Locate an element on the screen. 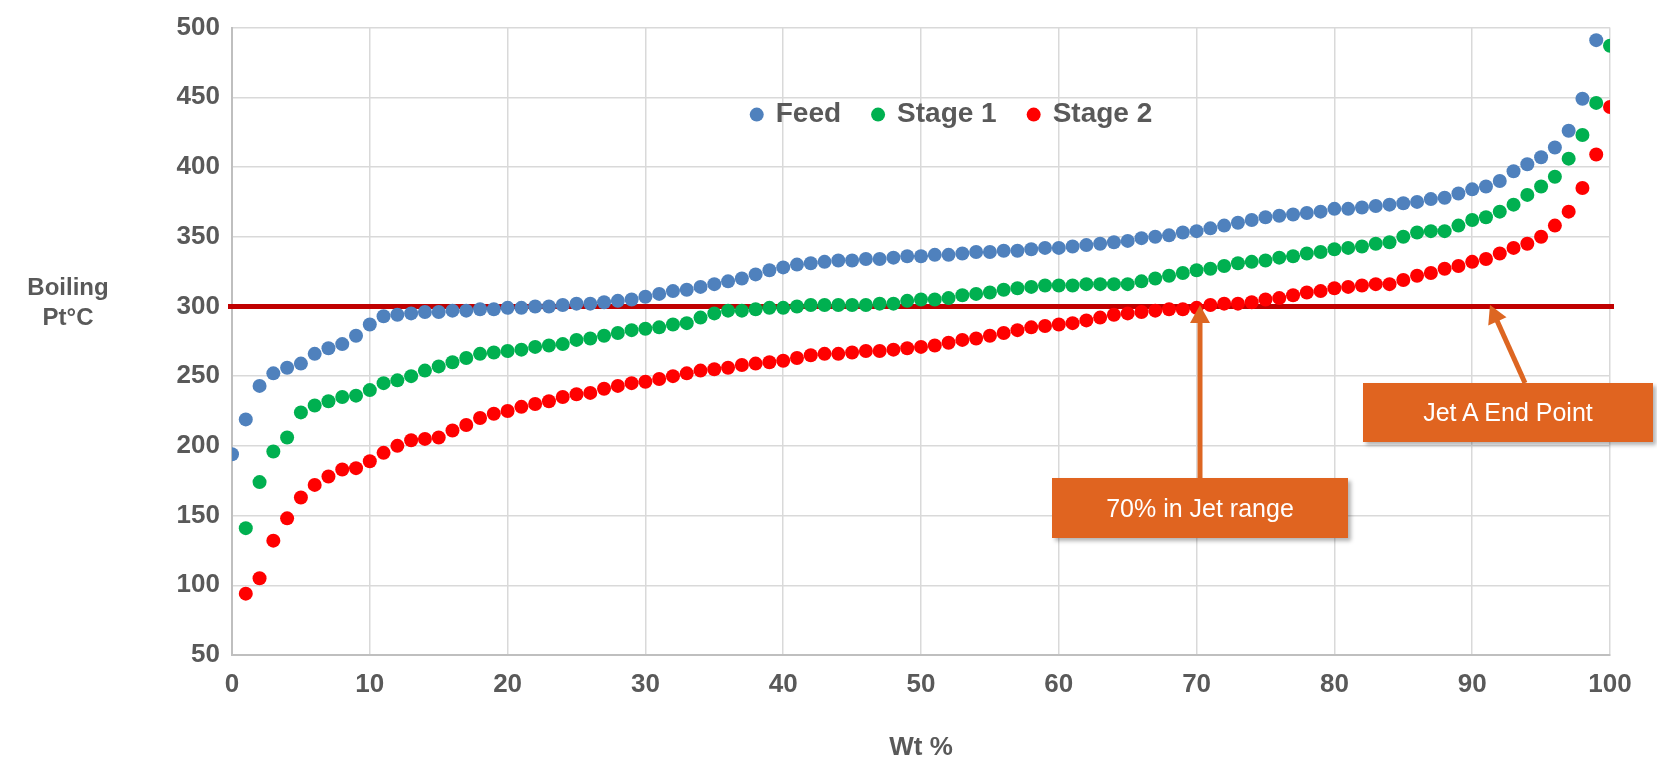  legend-label: Stage 2 is located at coordinates (1102, 113).